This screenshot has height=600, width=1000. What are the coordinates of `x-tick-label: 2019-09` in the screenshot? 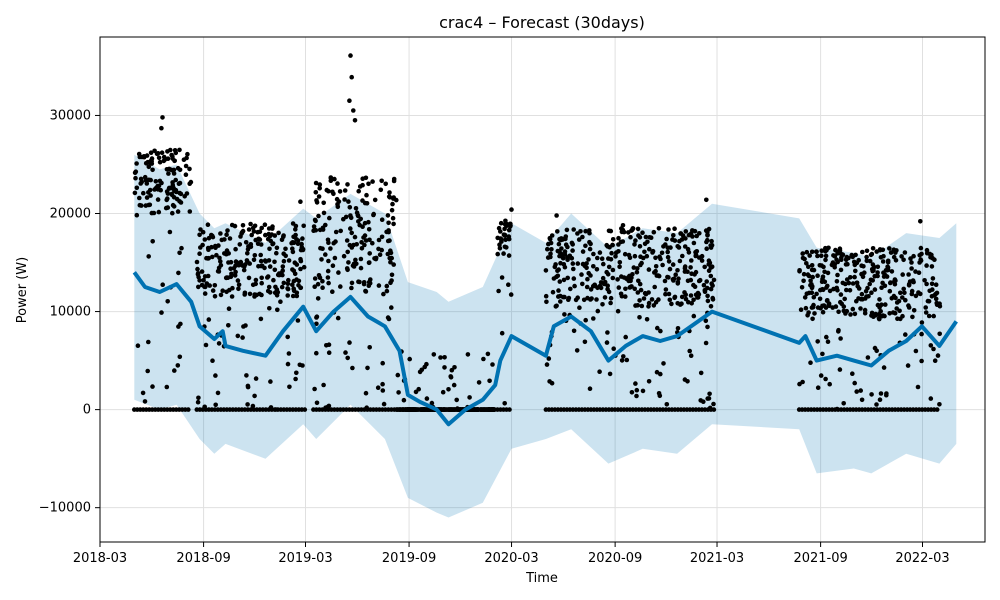 It's located at (409, 558).